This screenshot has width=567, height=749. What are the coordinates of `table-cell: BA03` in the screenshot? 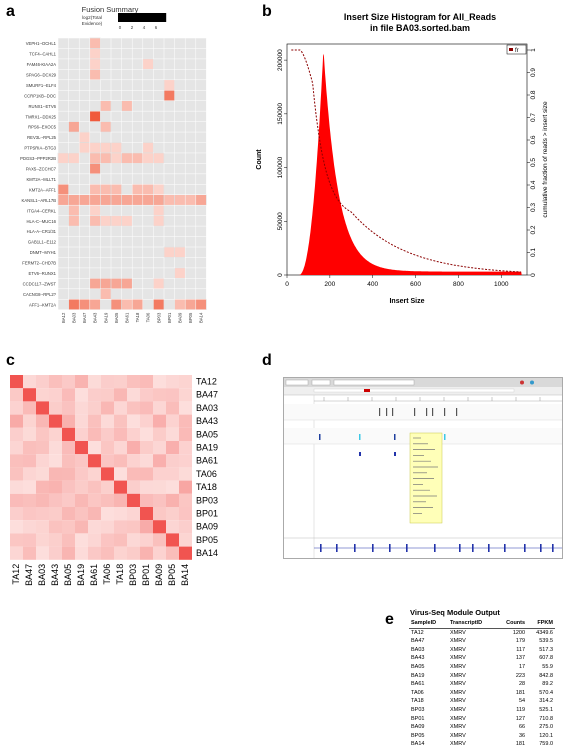 It's located at (418, 649).